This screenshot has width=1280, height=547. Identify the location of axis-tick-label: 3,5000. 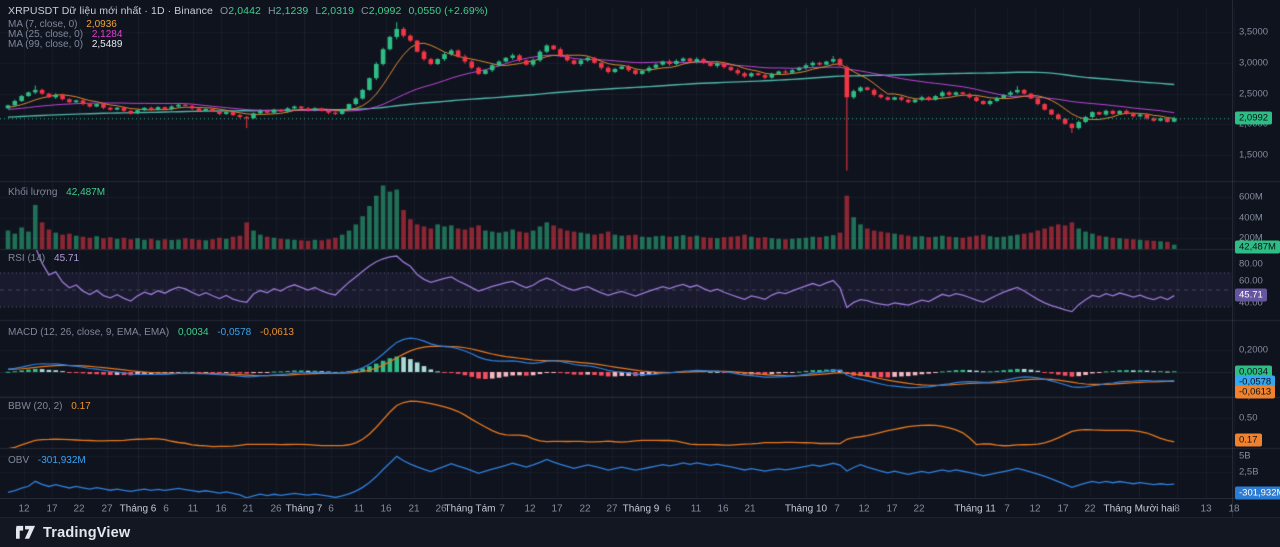
(1254, 32).